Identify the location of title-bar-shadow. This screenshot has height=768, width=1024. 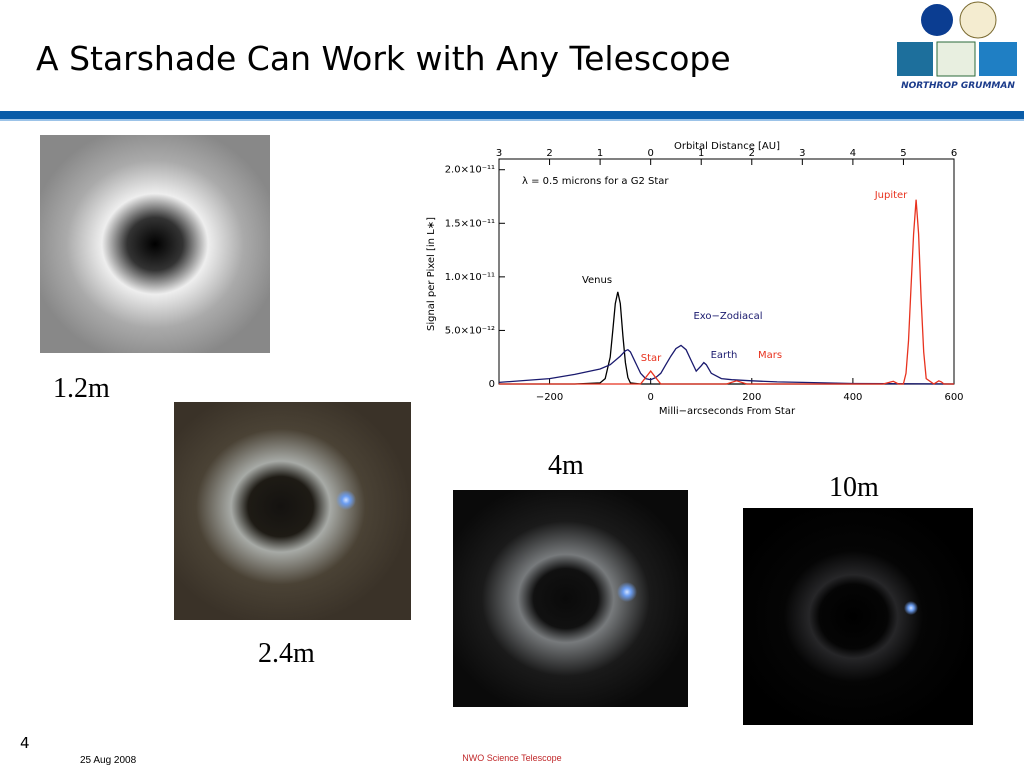
(512, 120).